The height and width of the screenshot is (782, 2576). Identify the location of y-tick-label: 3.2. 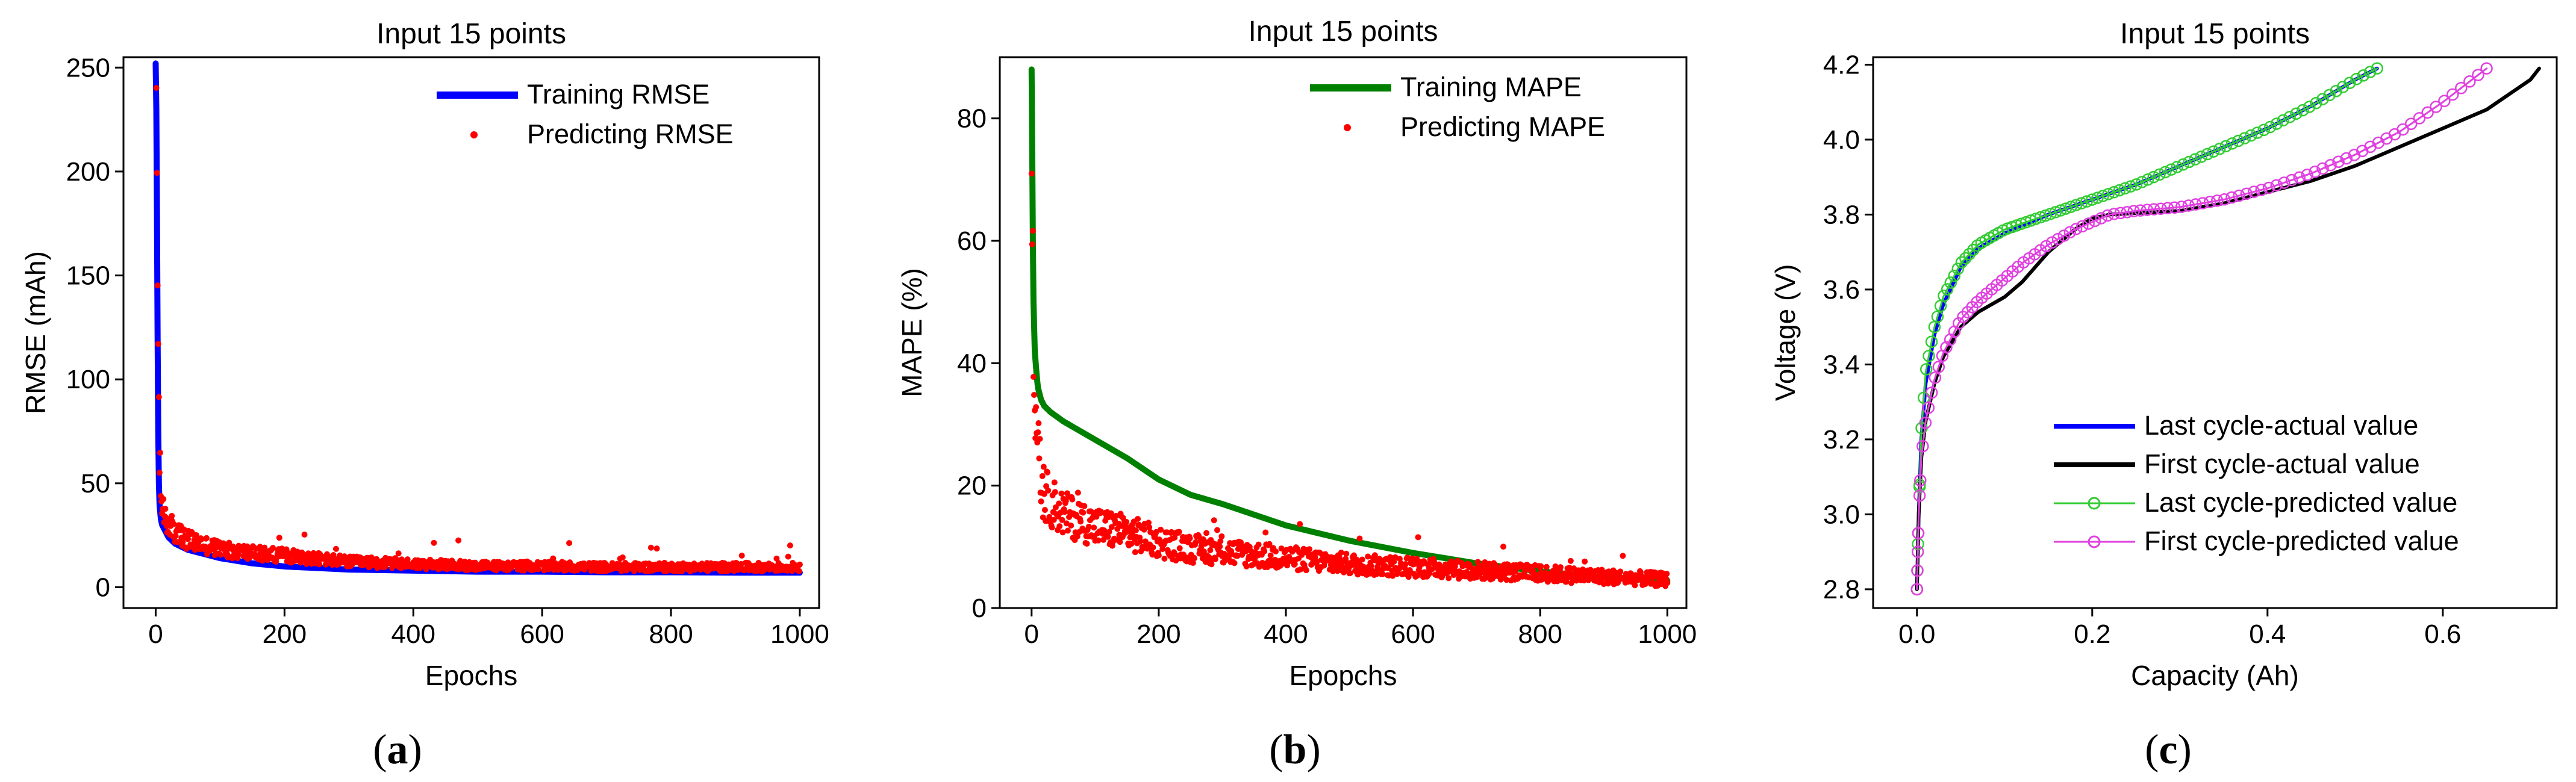
(1841, 440).